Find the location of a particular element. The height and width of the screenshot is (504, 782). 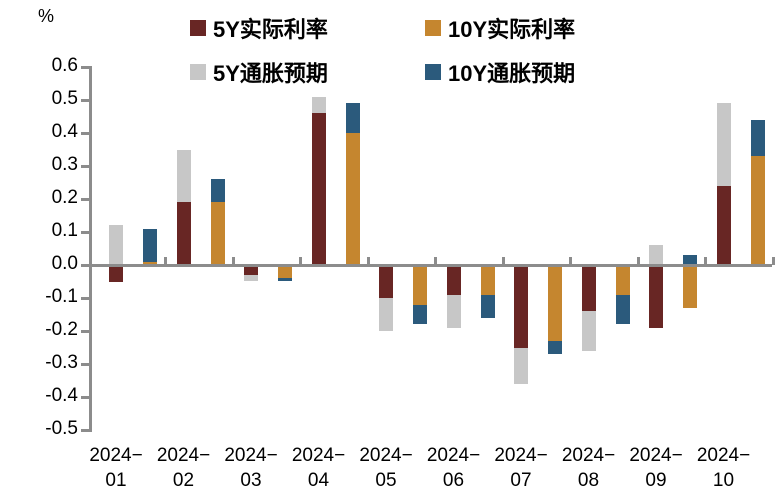

x-axis-tick-label: 2024− 04 is located at coordinates (318, 468).